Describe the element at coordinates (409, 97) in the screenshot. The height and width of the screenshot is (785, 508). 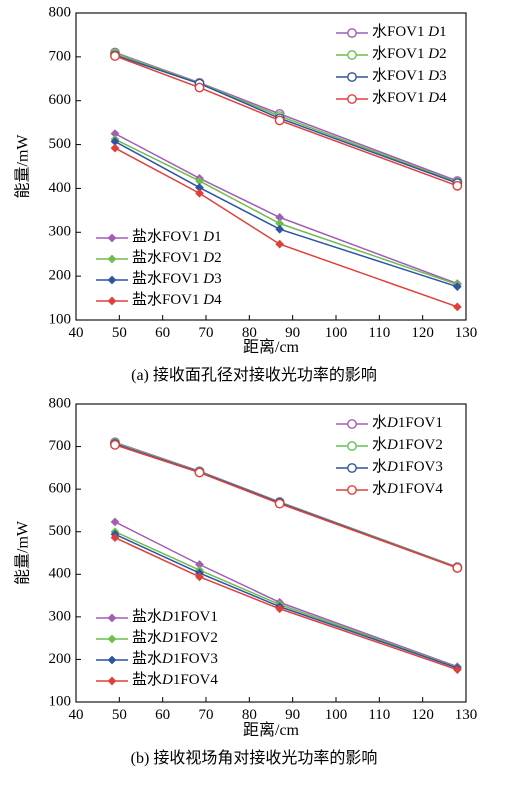
I see `legend-label: 水FOV1 D4` at that location.